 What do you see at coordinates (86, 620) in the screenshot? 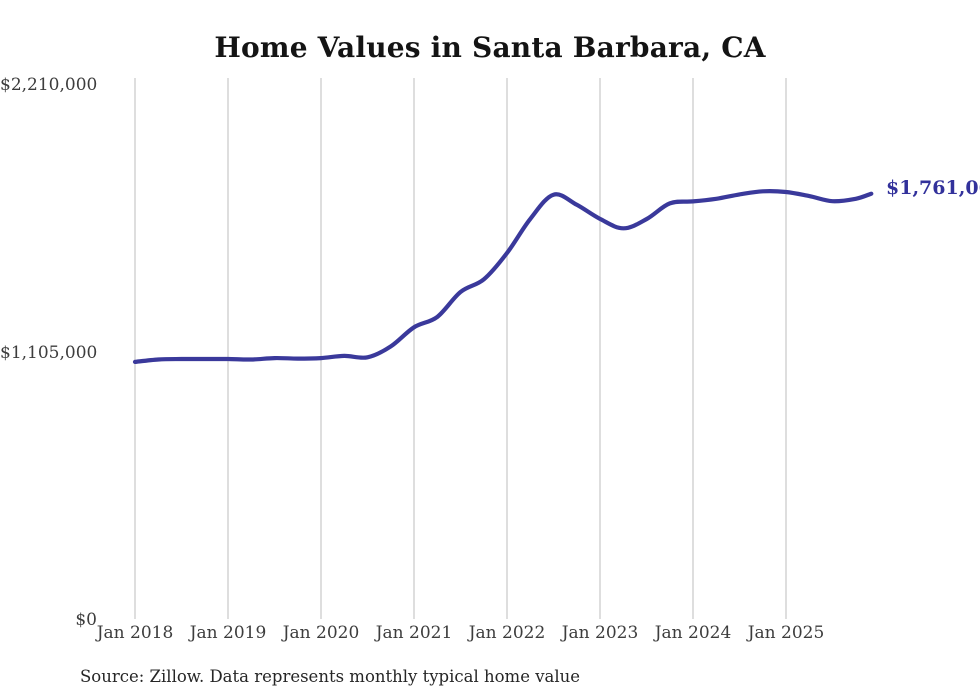
I see `y-tick-label: $0` at bounding box center [86, 620].